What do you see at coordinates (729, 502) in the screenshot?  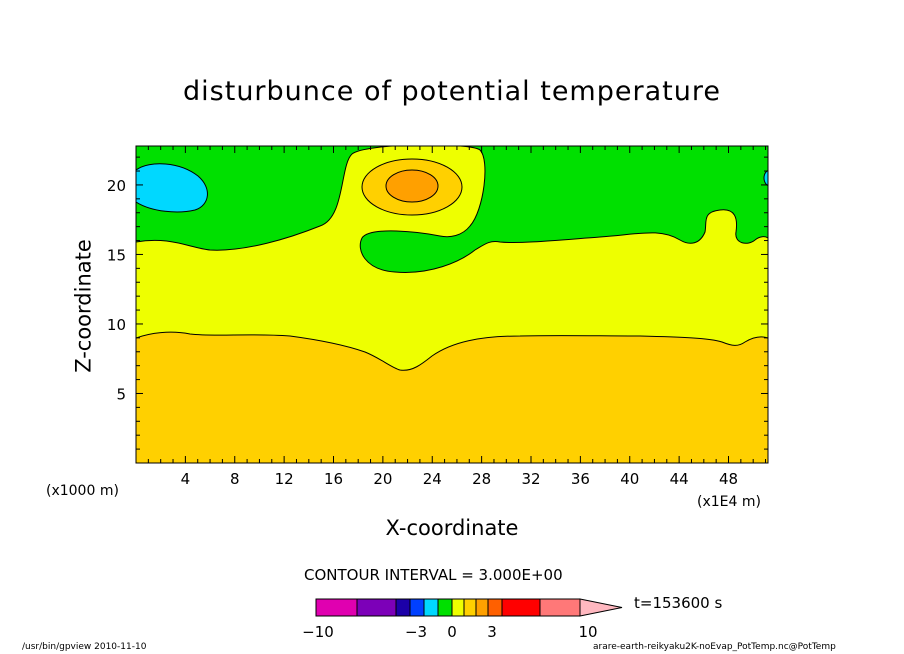 I see `x-axis-unit: (x1E4 m)` at bounding box center [729, 502].